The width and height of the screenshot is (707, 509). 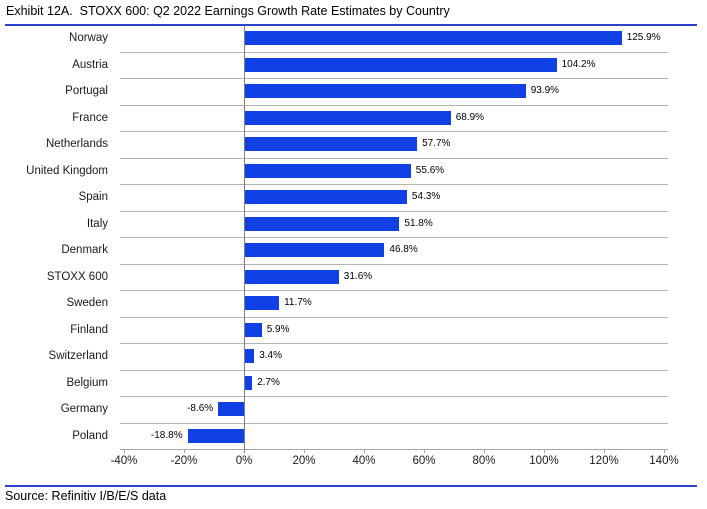 I want to click on value-label: 125.9%, so click(x=643, y=37).